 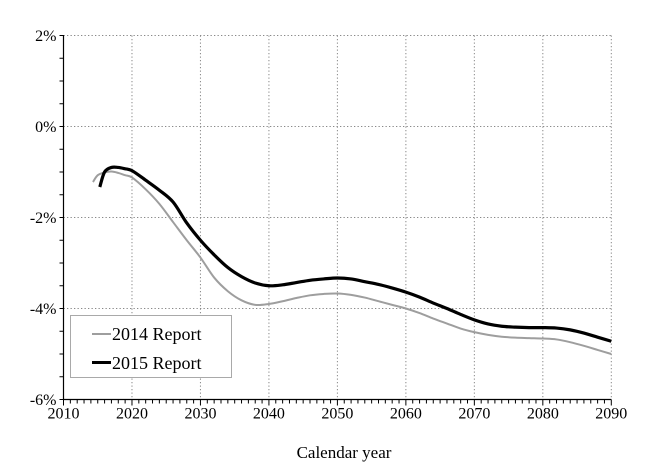 What do you see at coordinates (611, 414) in the screenshot?
I see `x-tick-label: 2090` at bounding box center [611, 414].